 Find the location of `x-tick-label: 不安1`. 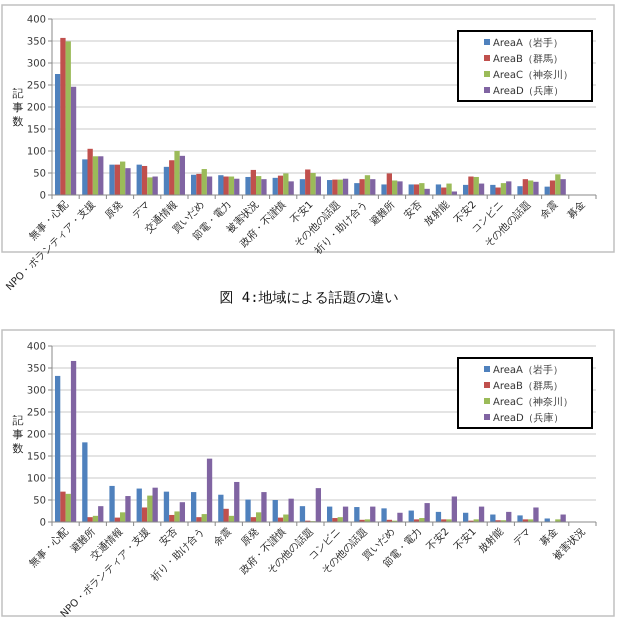

x-tick-label: 不安1 is located at coordinates (465, 539).